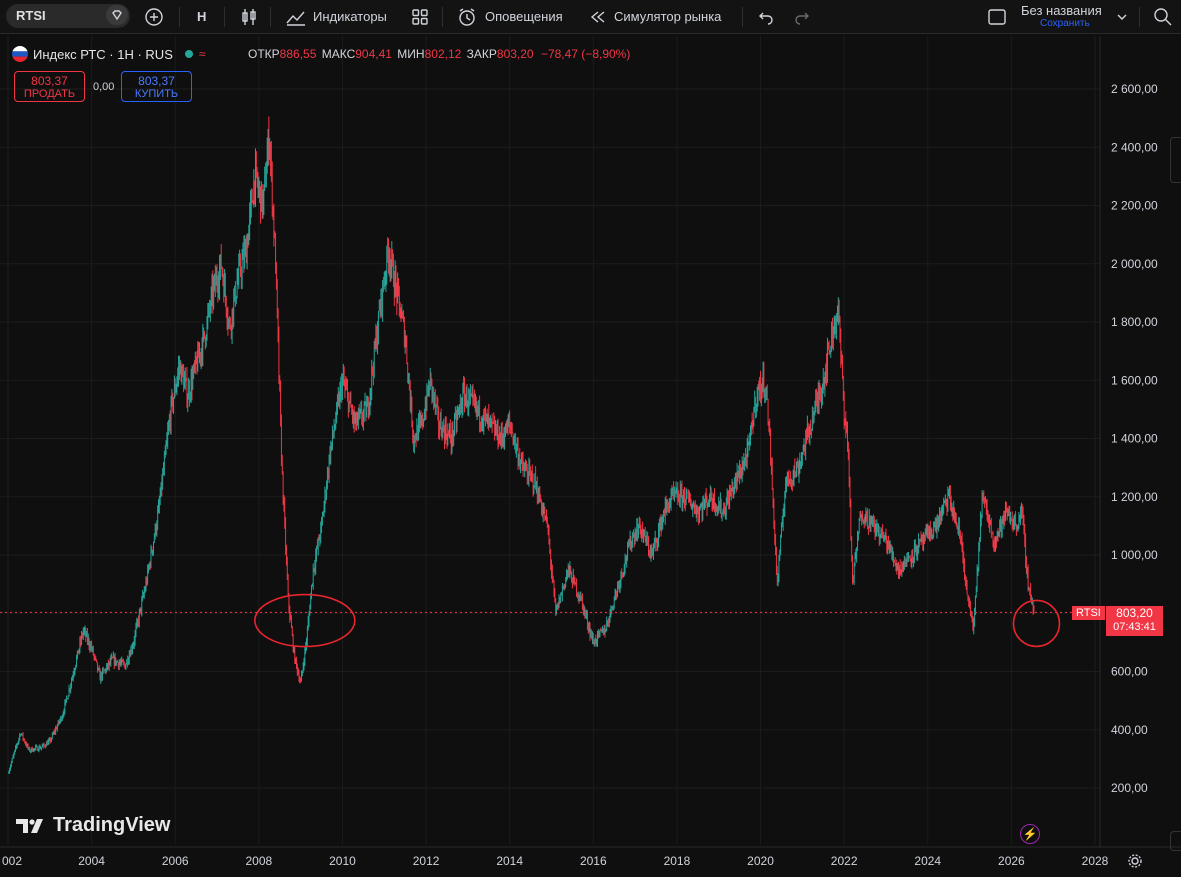  Describe the element at coordinates (1129, 672) in the screenshot. I see `y-tick-label: 600,00` at that location.